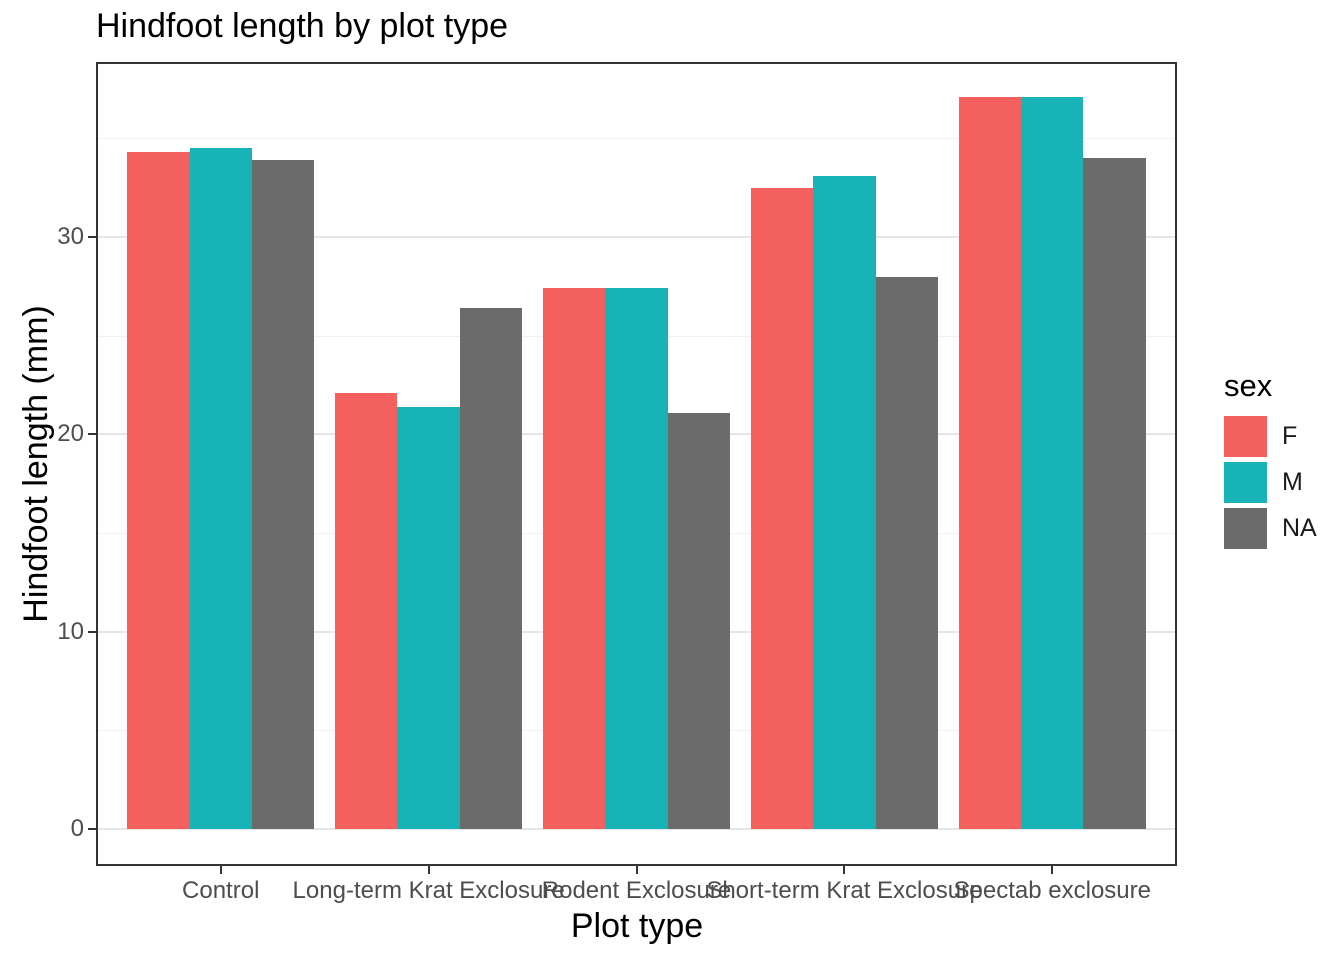  What do you see at coordinates (1270, 461) in the screenshot?
I see `legend: sex F M NA` at bounding box center [1270, 461].